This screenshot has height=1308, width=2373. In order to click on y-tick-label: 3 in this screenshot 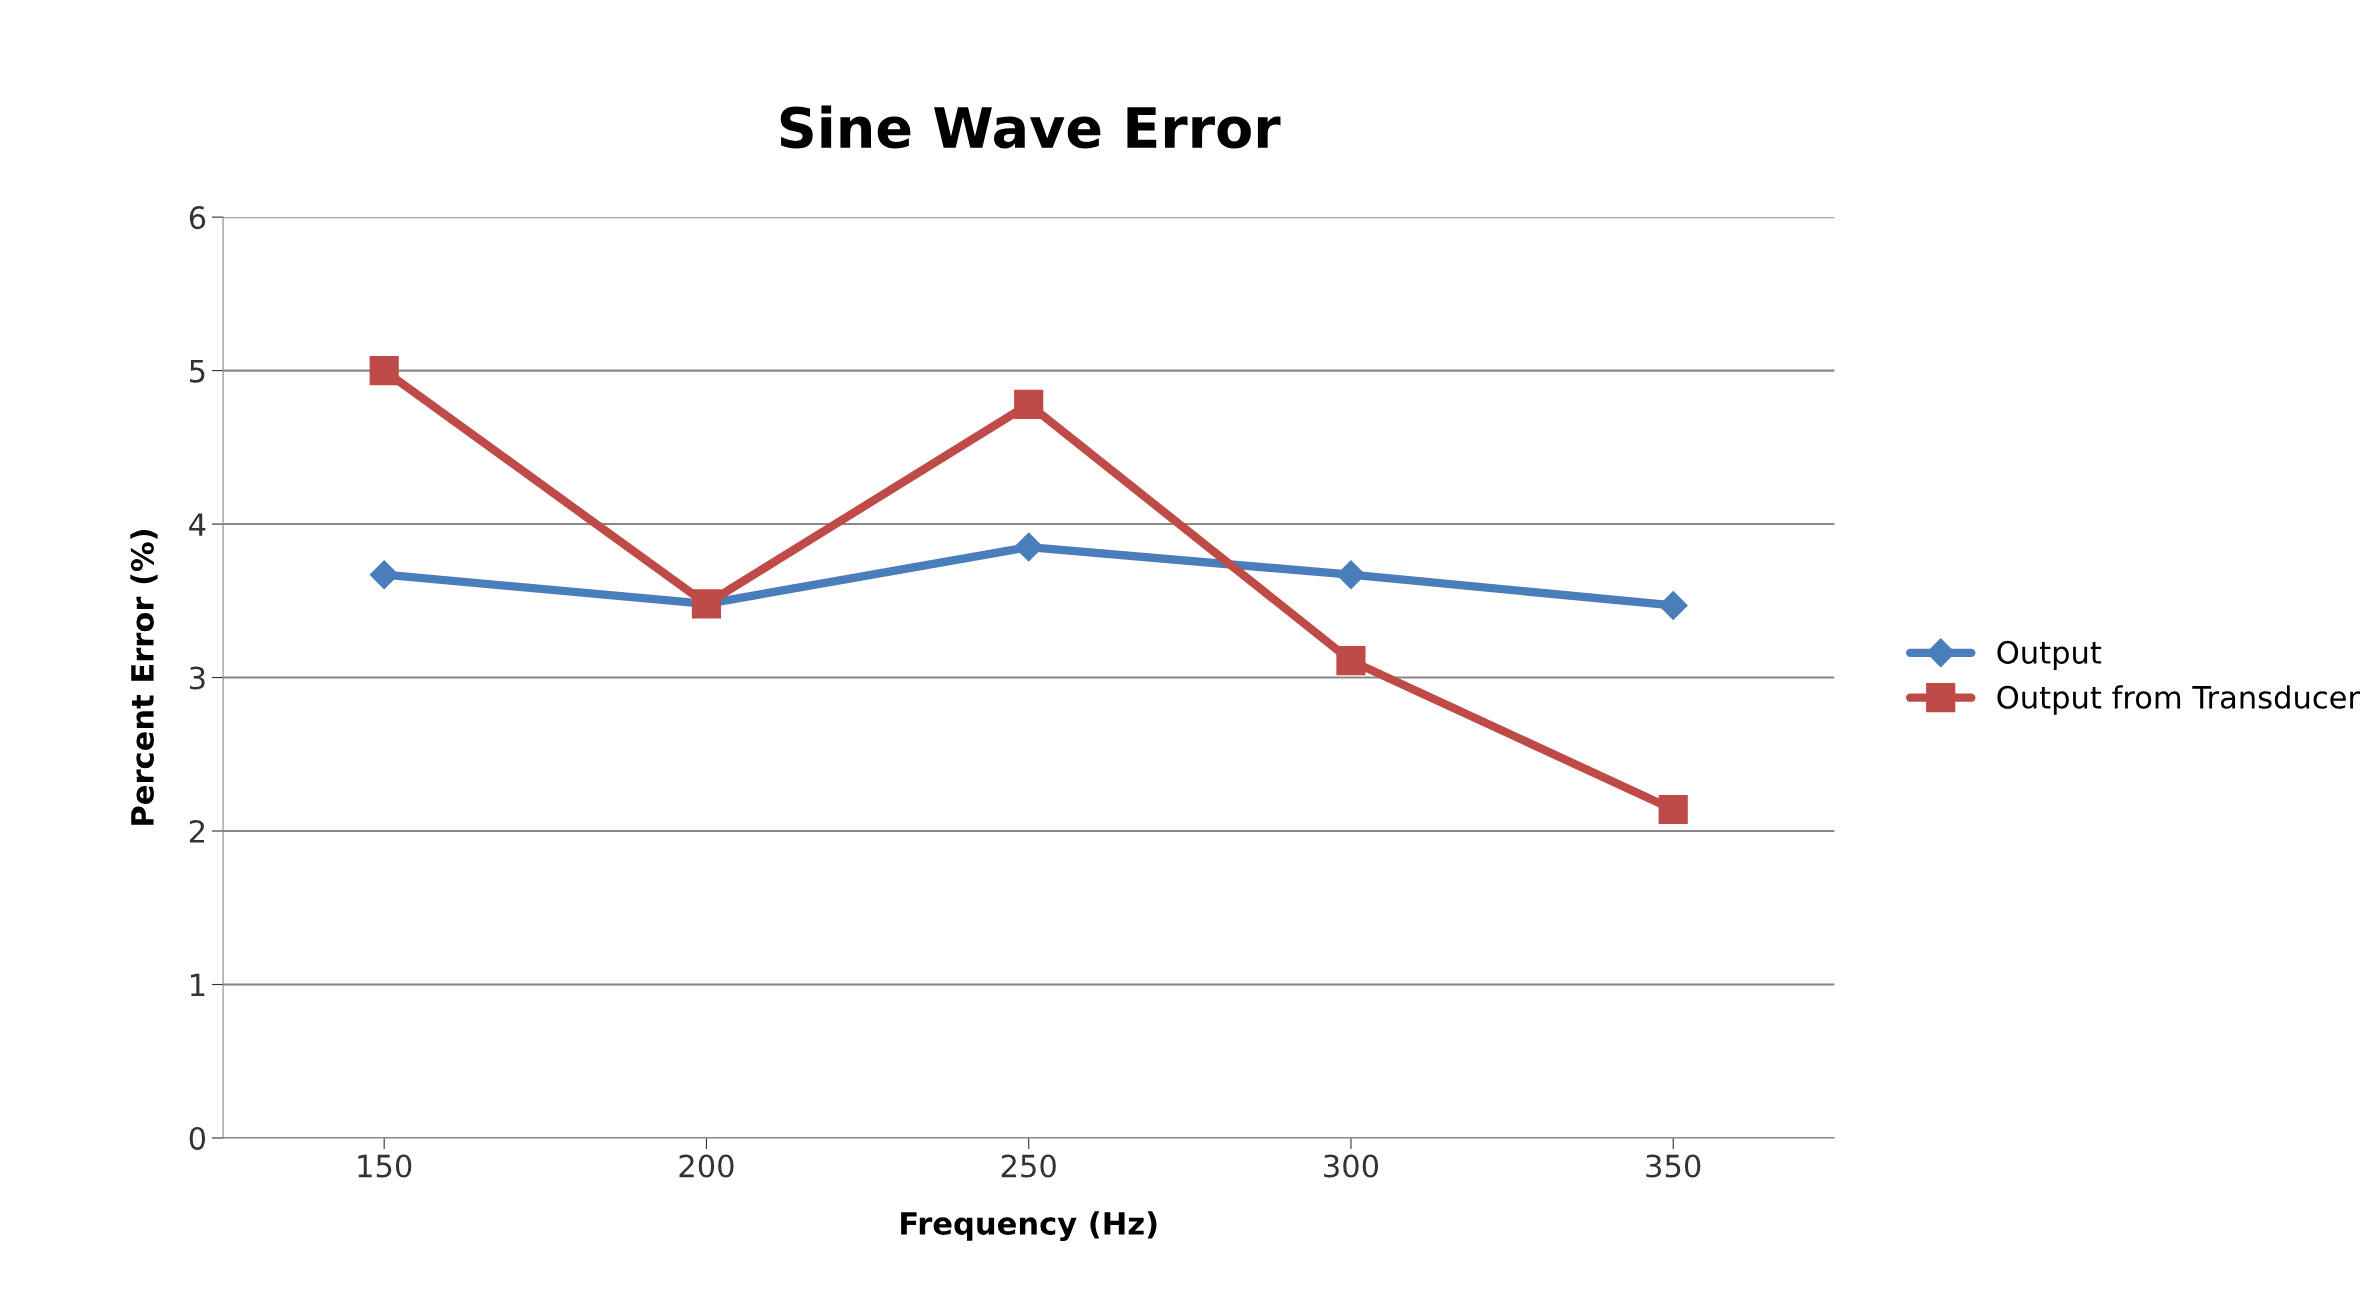, I will do `click(197, 678)`.